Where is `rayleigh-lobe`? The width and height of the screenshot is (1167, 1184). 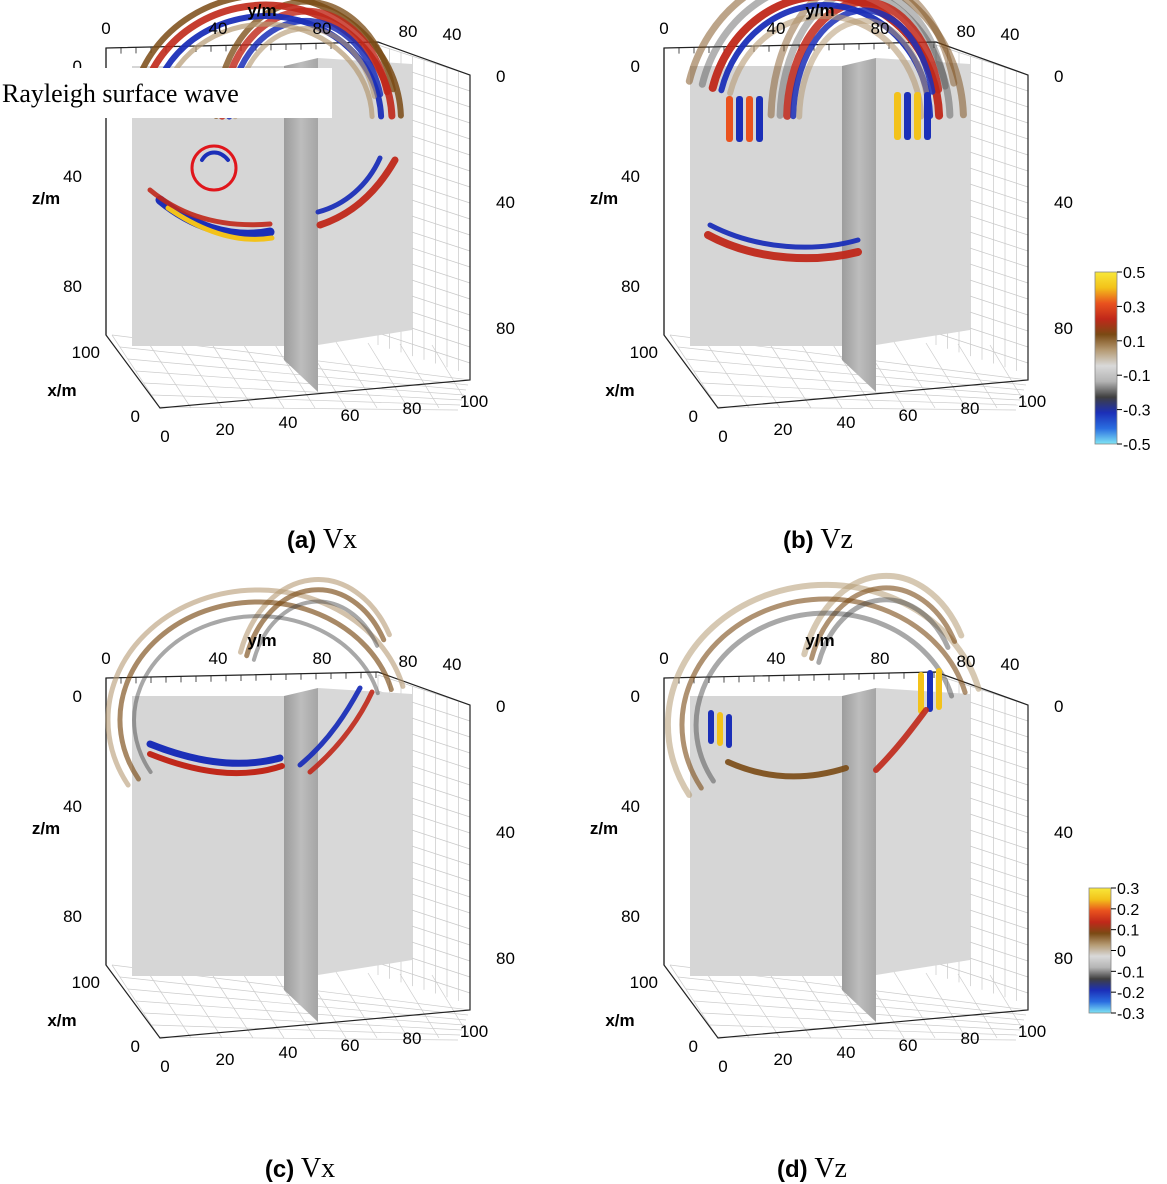
rayleigh-lobe is located at coordinates (215, 156).